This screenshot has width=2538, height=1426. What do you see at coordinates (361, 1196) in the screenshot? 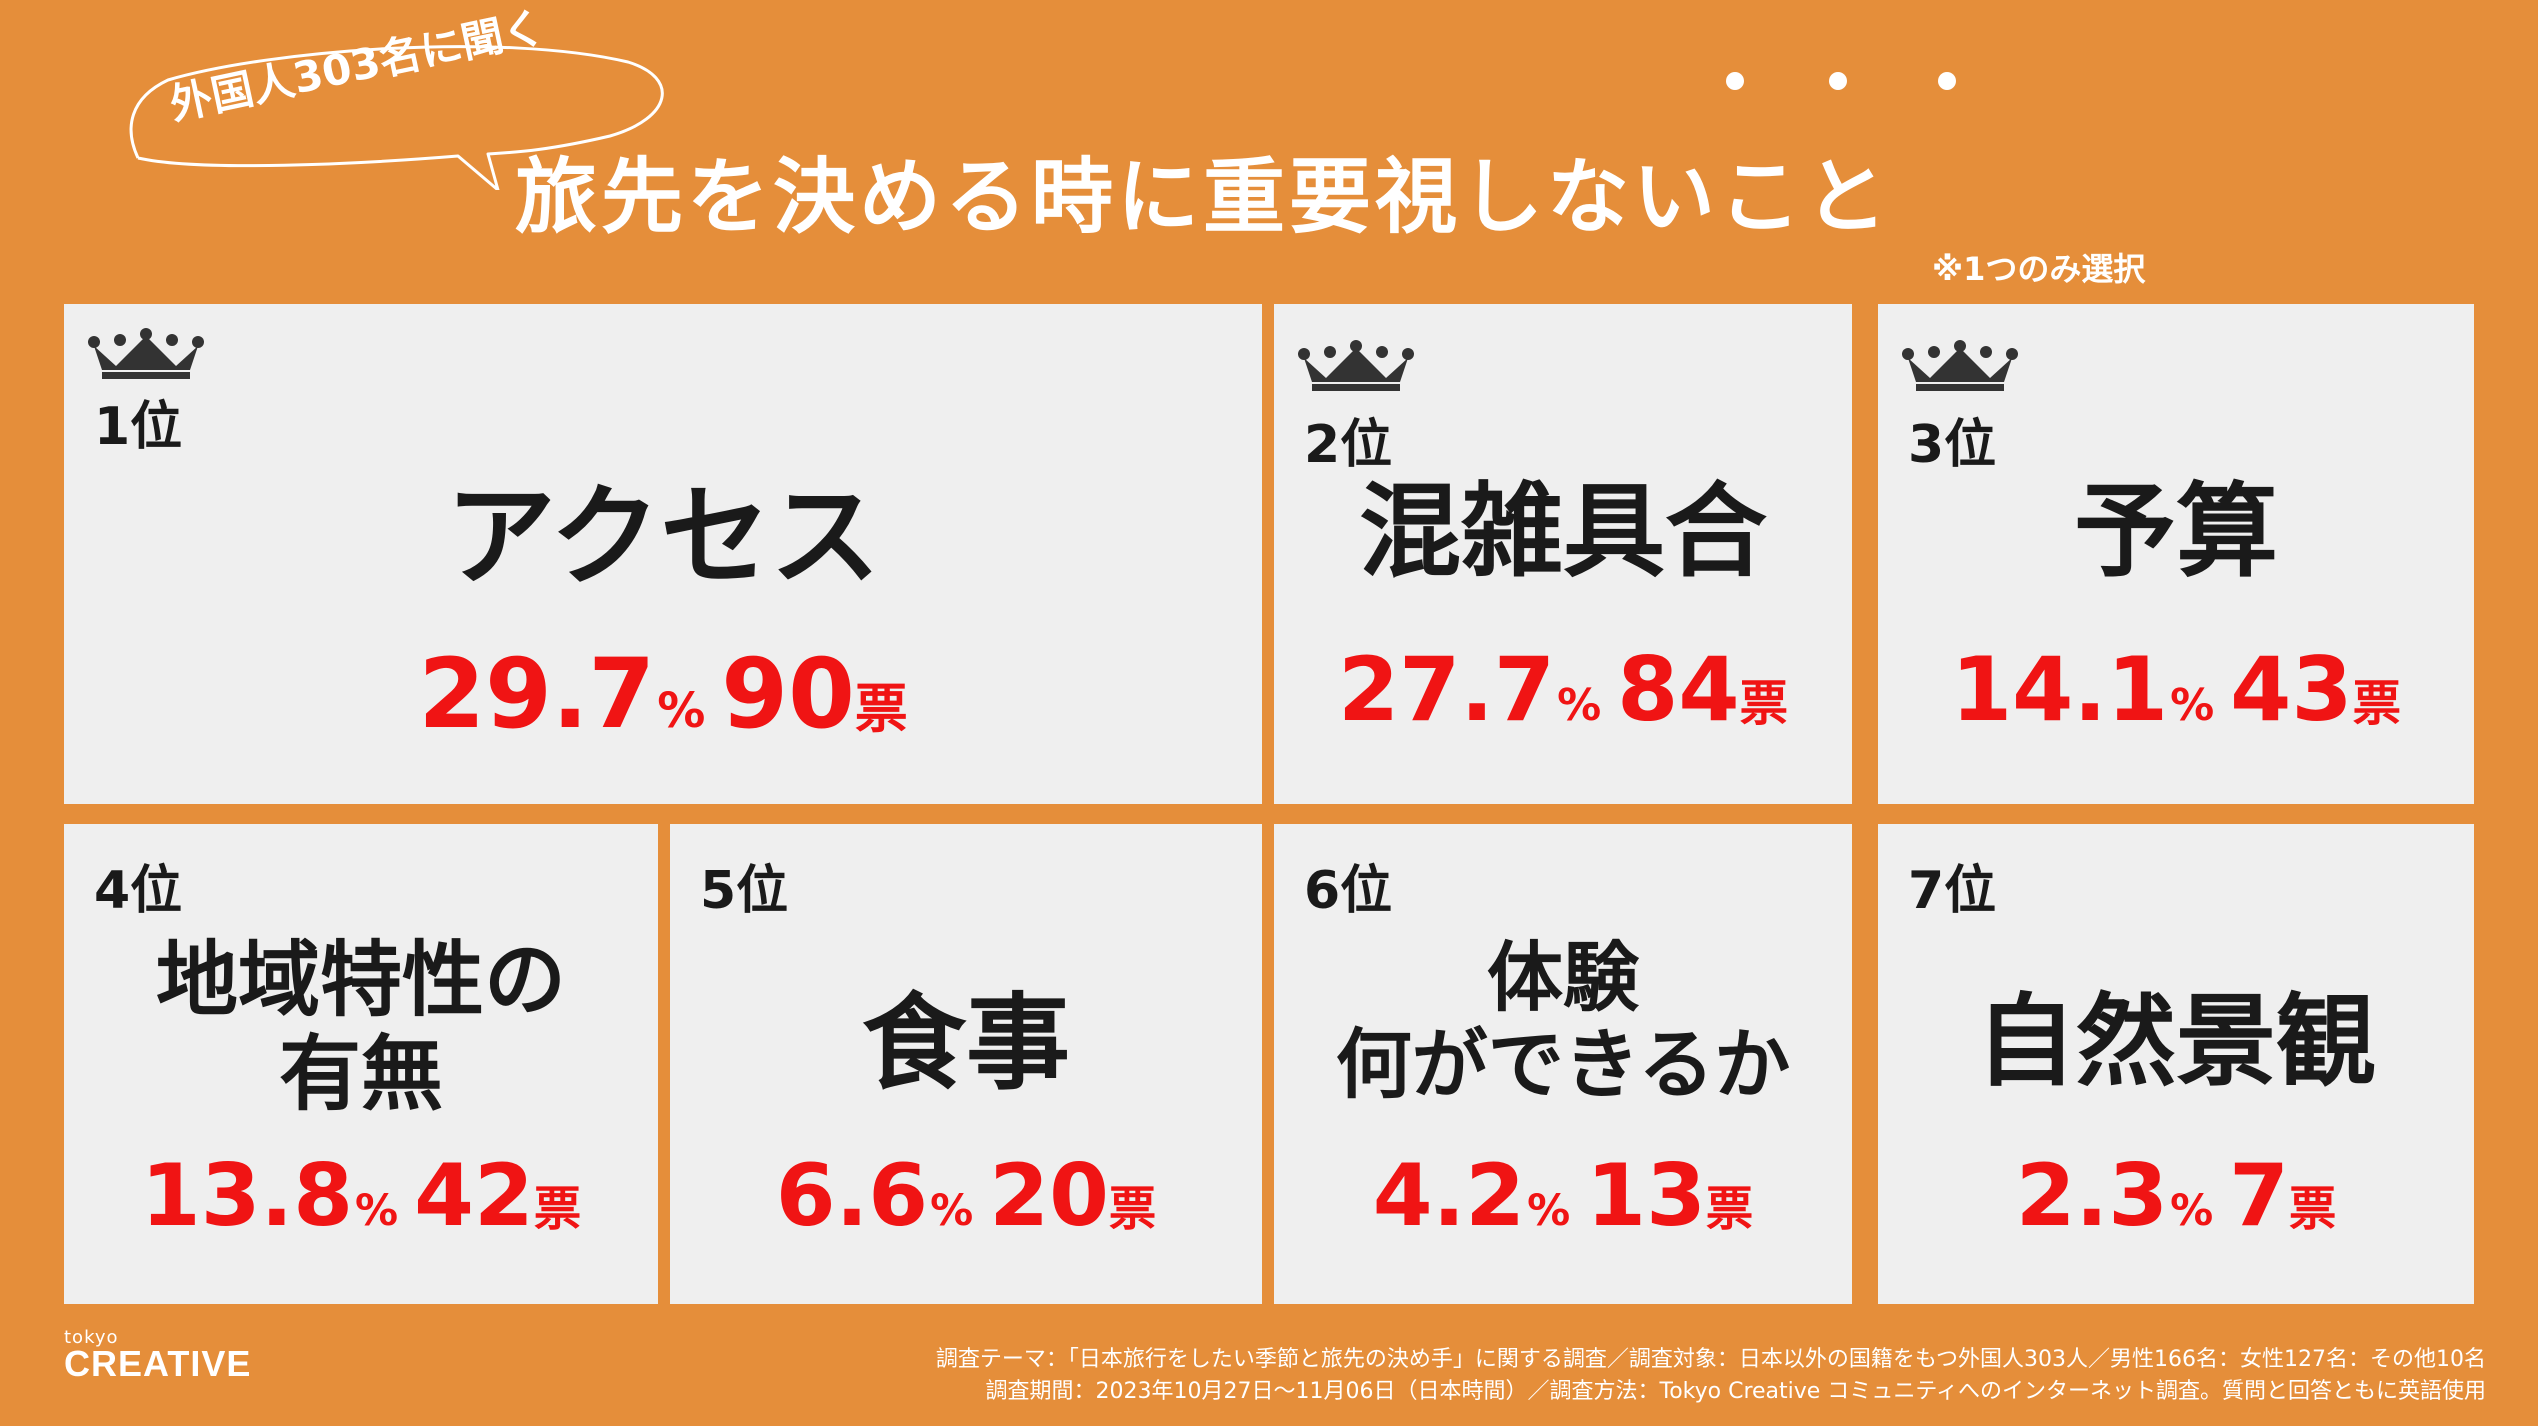
I see `item-value: 13.8% 42票` at bounding box center [361, 1196].